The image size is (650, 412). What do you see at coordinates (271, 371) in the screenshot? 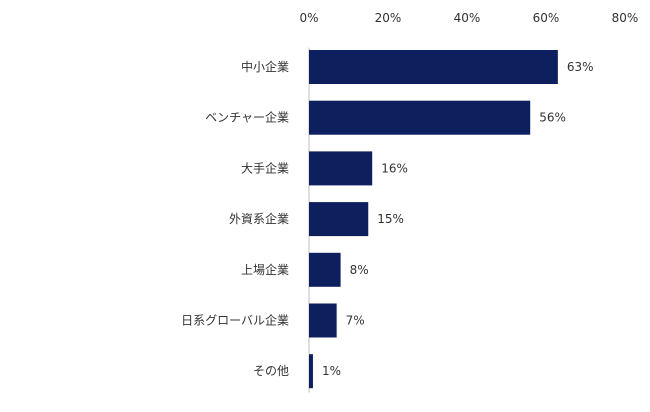
I see `category-label: その他` at bounding box center [271, 371].